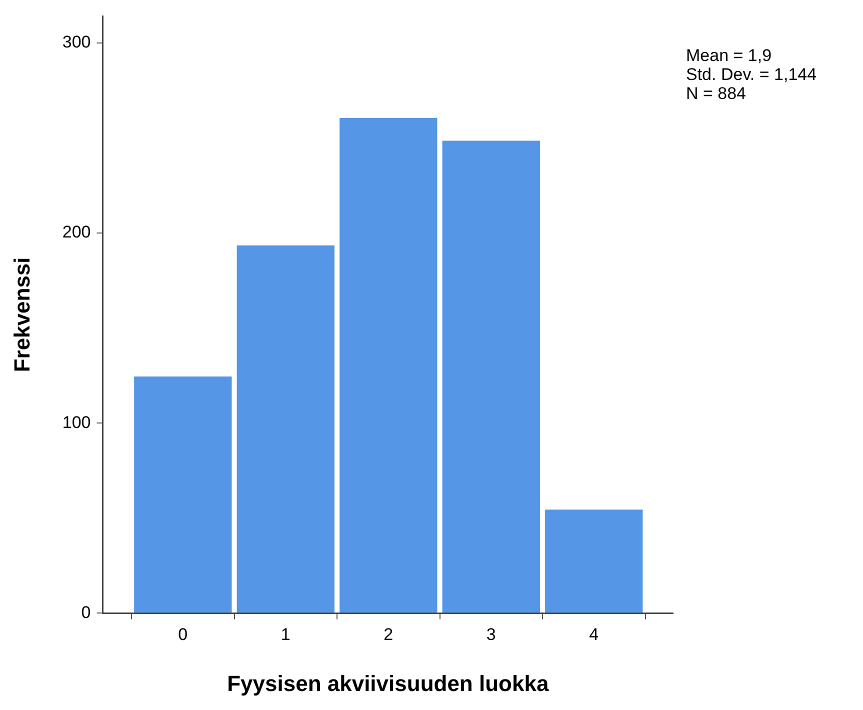 The height and width of the screenshot is (710, 863). Describe the element at coordinates (76, 42) in the screenshot. I see `y-tick-label: 300` at that location.